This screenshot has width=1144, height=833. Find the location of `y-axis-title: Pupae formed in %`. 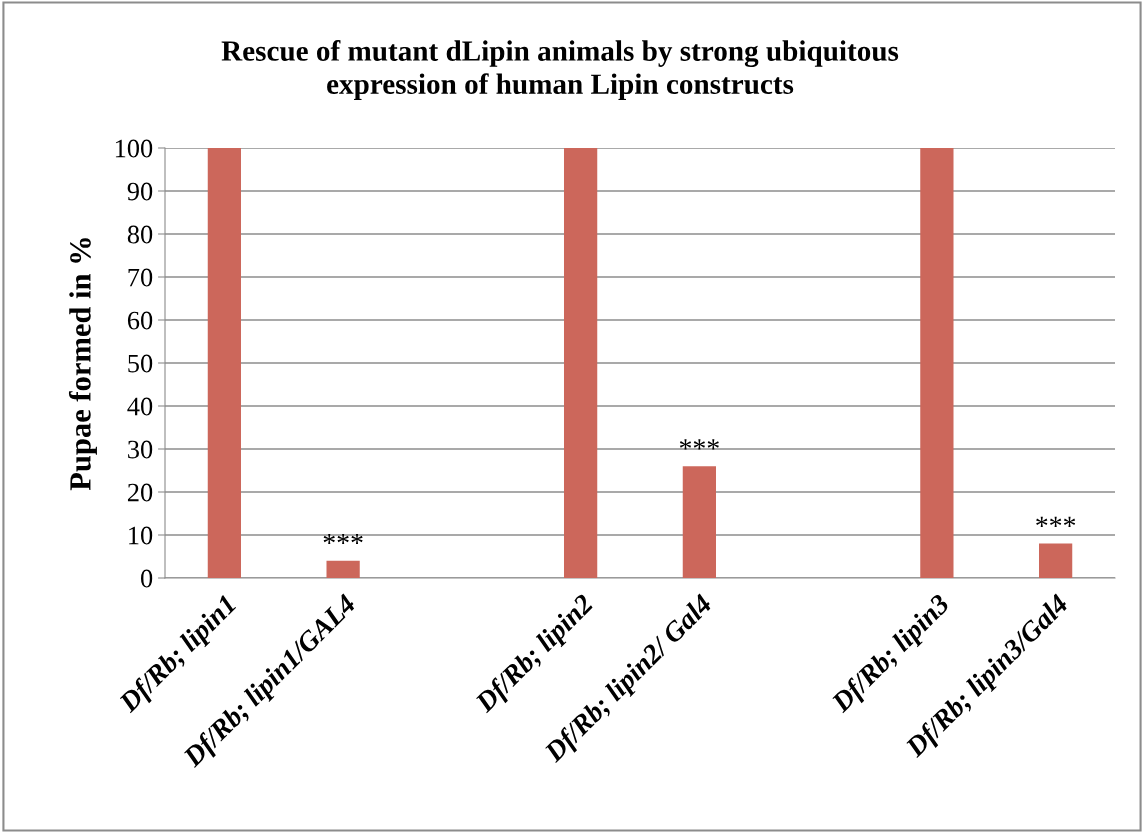

y-axis-title: Pupae formed in % is located at coordinates (82, 364).